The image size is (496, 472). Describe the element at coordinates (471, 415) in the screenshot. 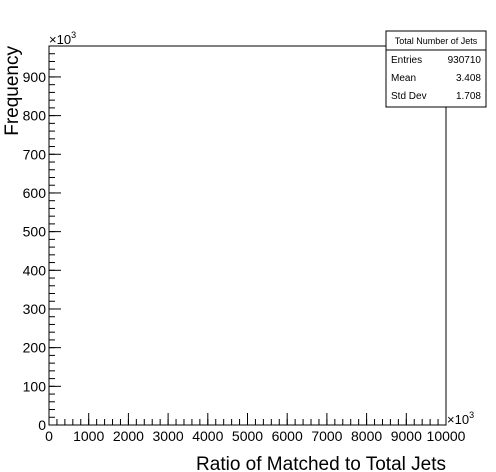

I see `x-multiplier-exp: 3` at that location.